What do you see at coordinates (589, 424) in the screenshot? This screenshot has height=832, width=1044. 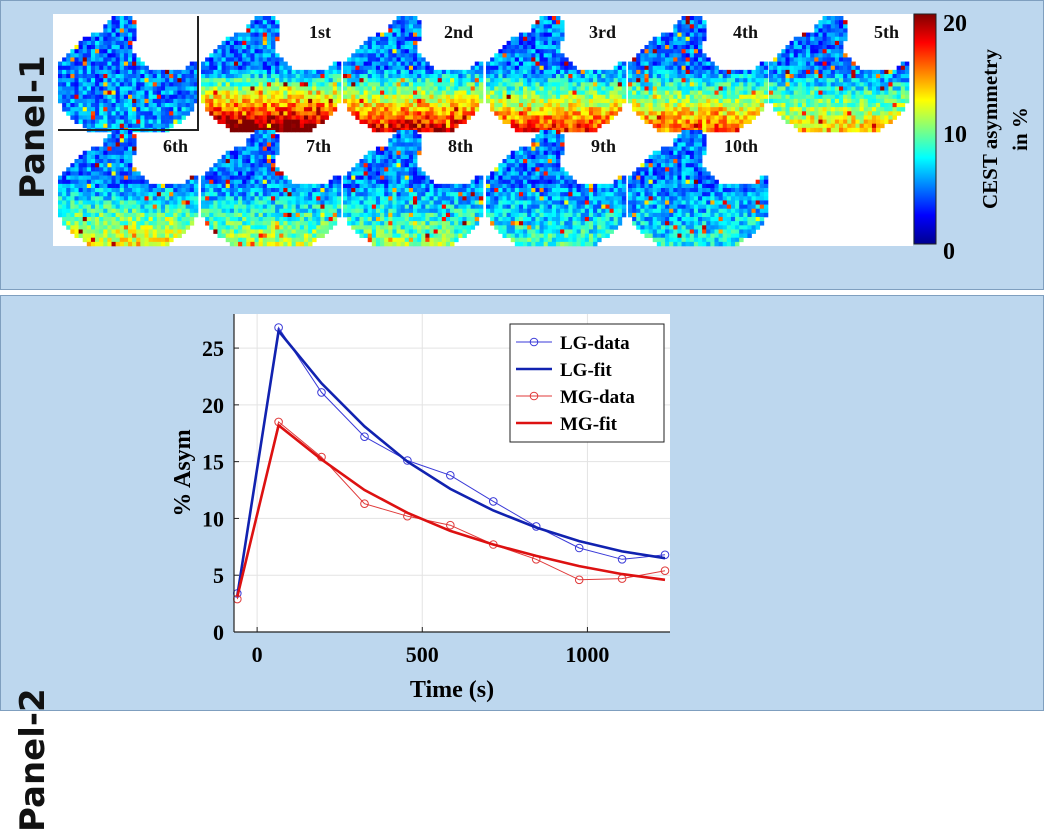 I see `legend-label-mg-fit: MG-fit` at bounding box center [589, 424].